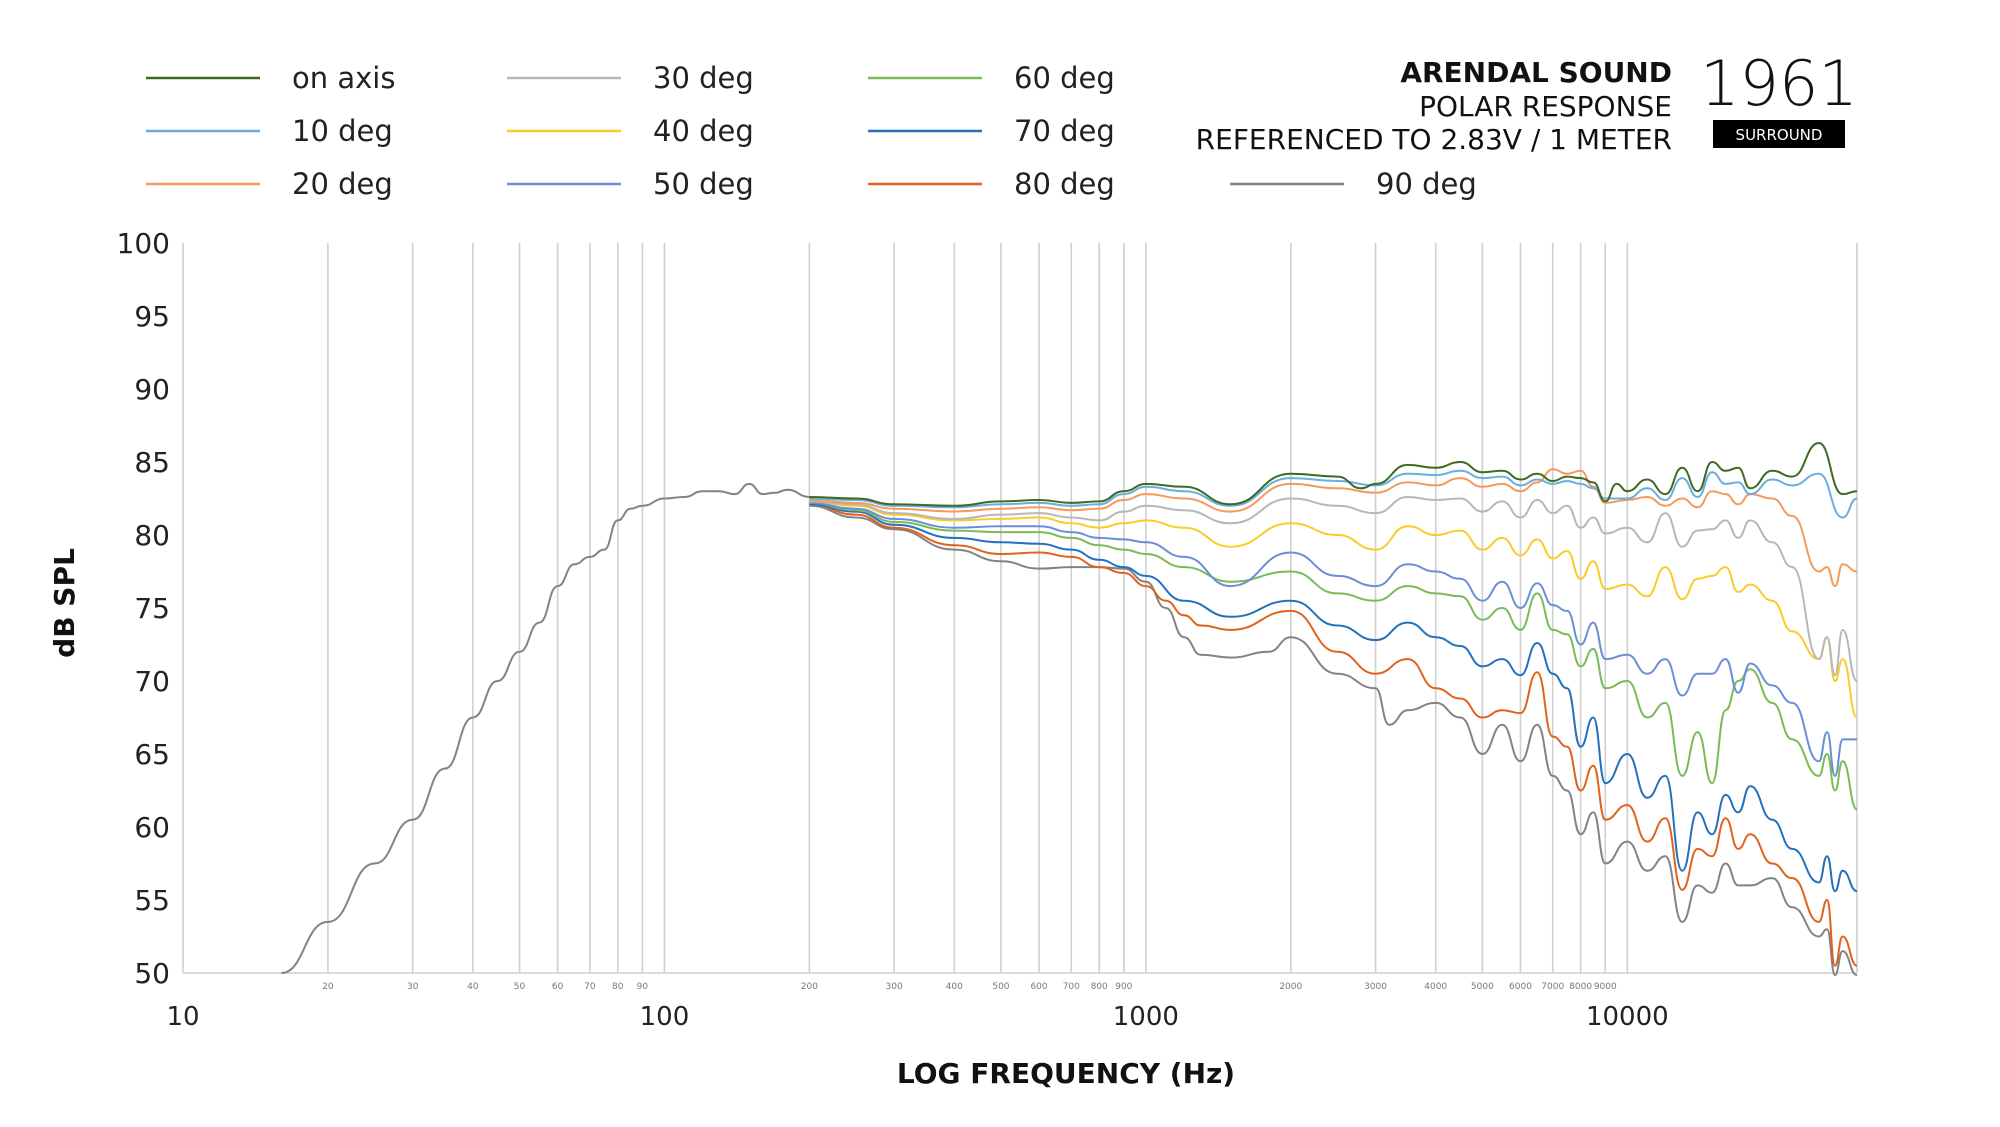 Image resolution: width=2000 pixels, height=1127 pixels. I want to click on x-minor-tick-5000: 5000, so click(1482, 987).